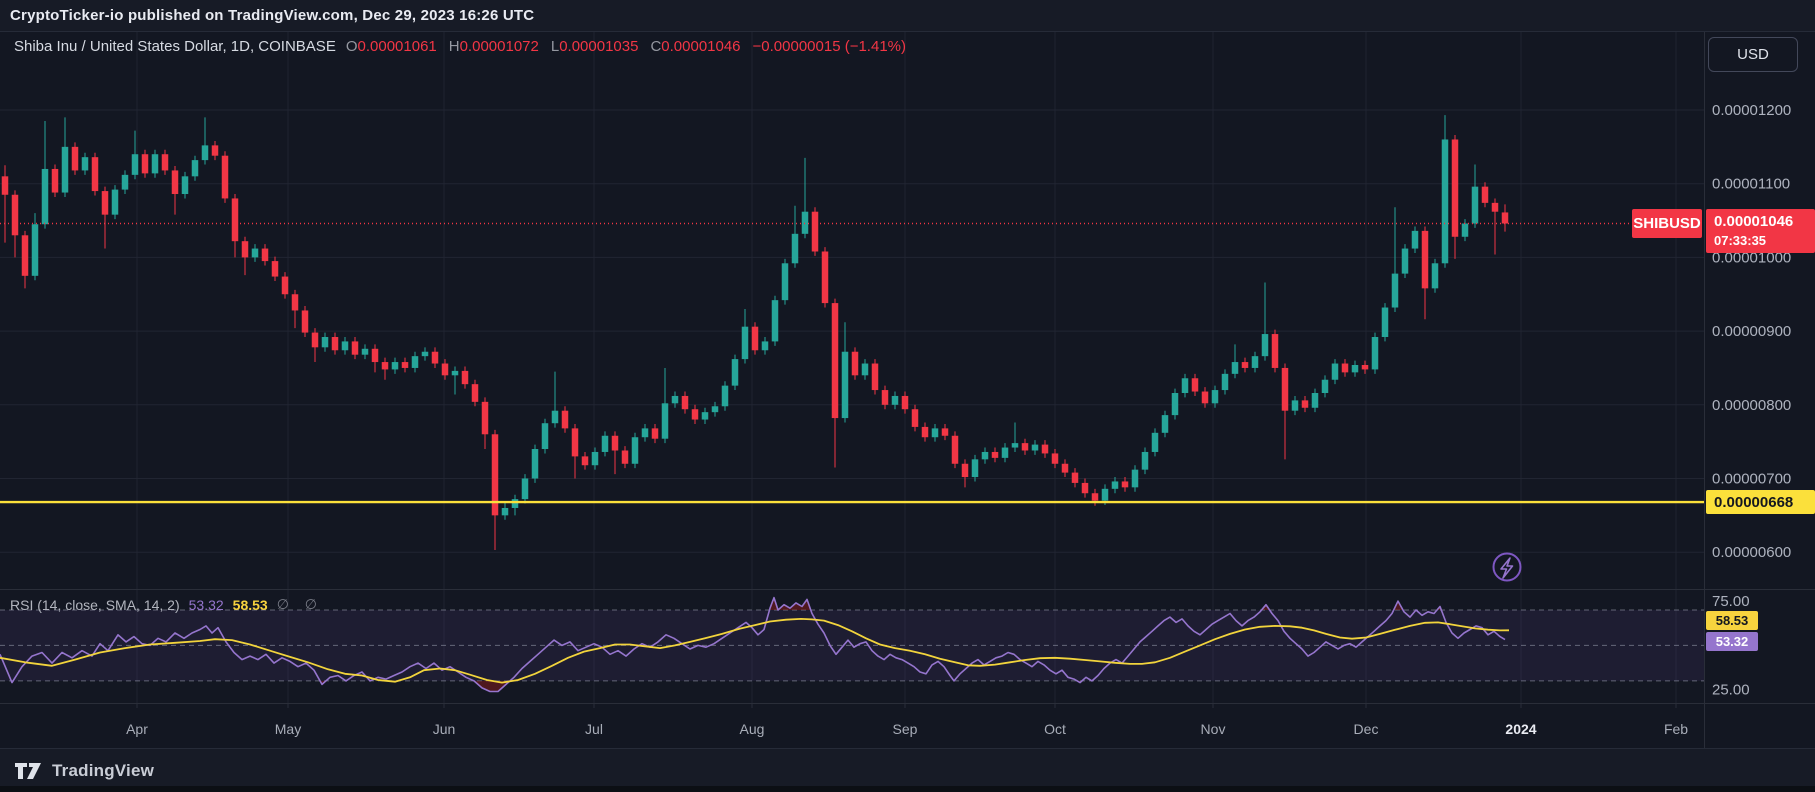  What do you see at coordinates (1520, 729) in the screenshot?
I see `time-axis-label: 2024` at bounding box center [1520, 729].